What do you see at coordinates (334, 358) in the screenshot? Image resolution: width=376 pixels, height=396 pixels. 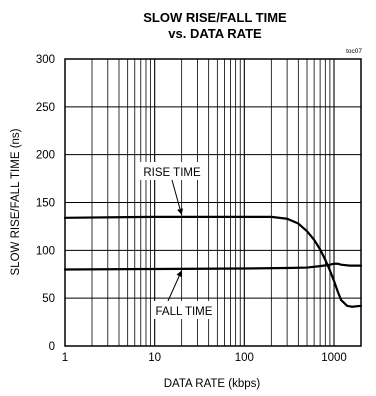 I see `x-tick-label: 1000` at bounding box center [334, 358].